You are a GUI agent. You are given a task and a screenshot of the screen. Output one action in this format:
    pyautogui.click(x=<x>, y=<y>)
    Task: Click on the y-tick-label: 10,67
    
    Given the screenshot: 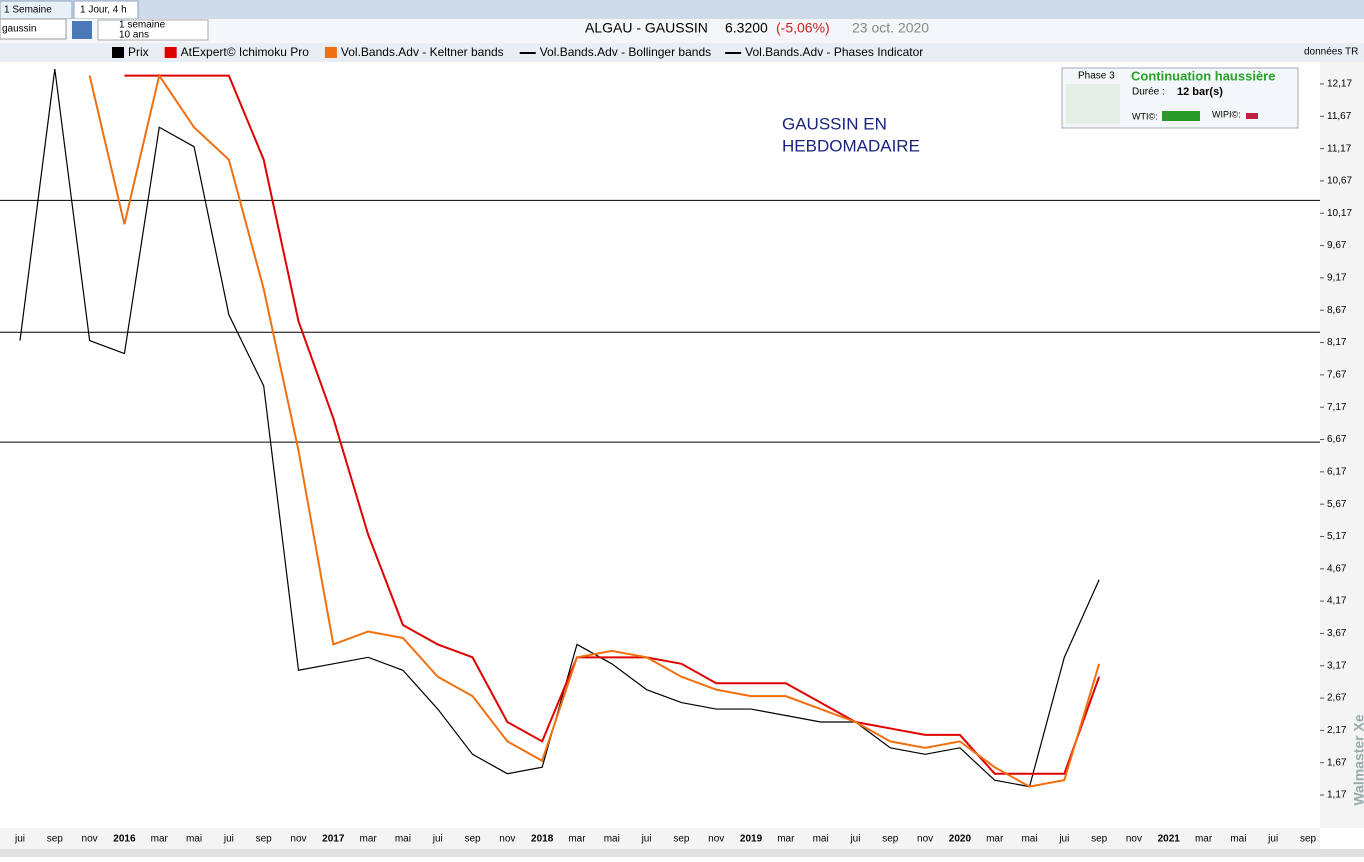 What is the action you would take?
    pyautogui.click(x=1339, y=181)
    